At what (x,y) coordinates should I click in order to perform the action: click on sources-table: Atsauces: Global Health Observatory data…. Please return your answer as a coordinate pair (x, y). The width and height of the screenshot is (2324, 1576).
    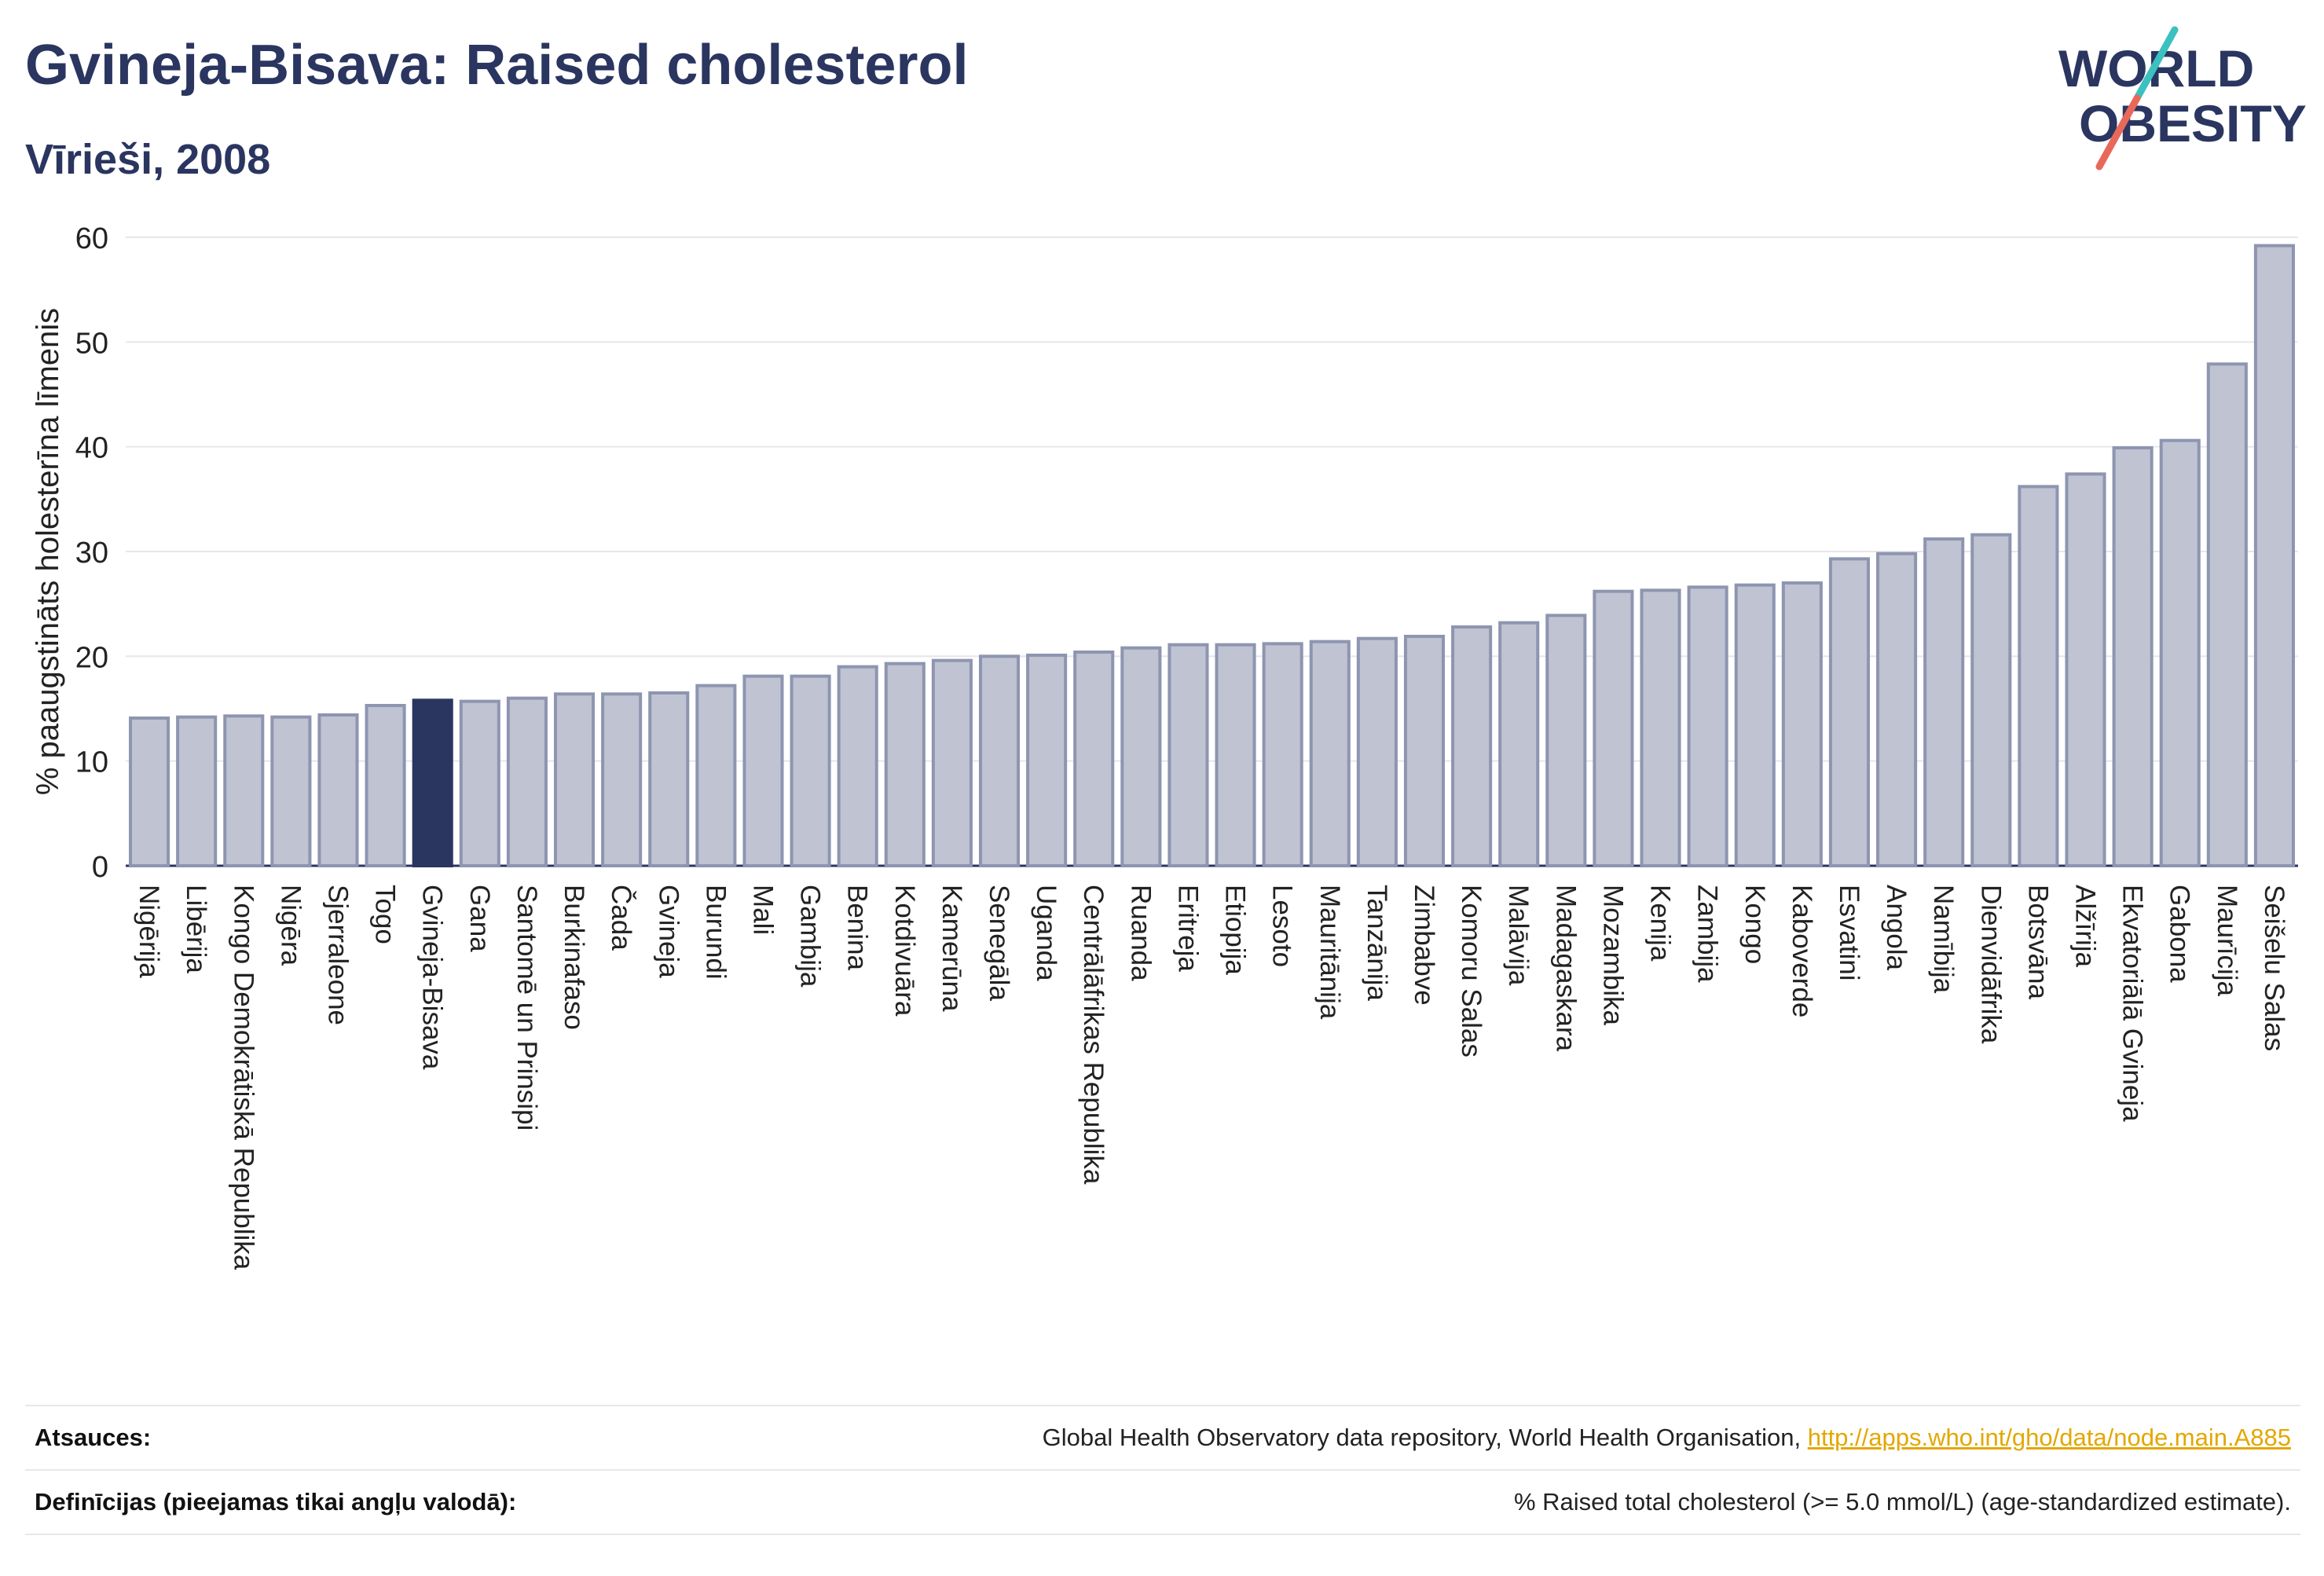
    Looking at the image, I should click on (1162, 1470).